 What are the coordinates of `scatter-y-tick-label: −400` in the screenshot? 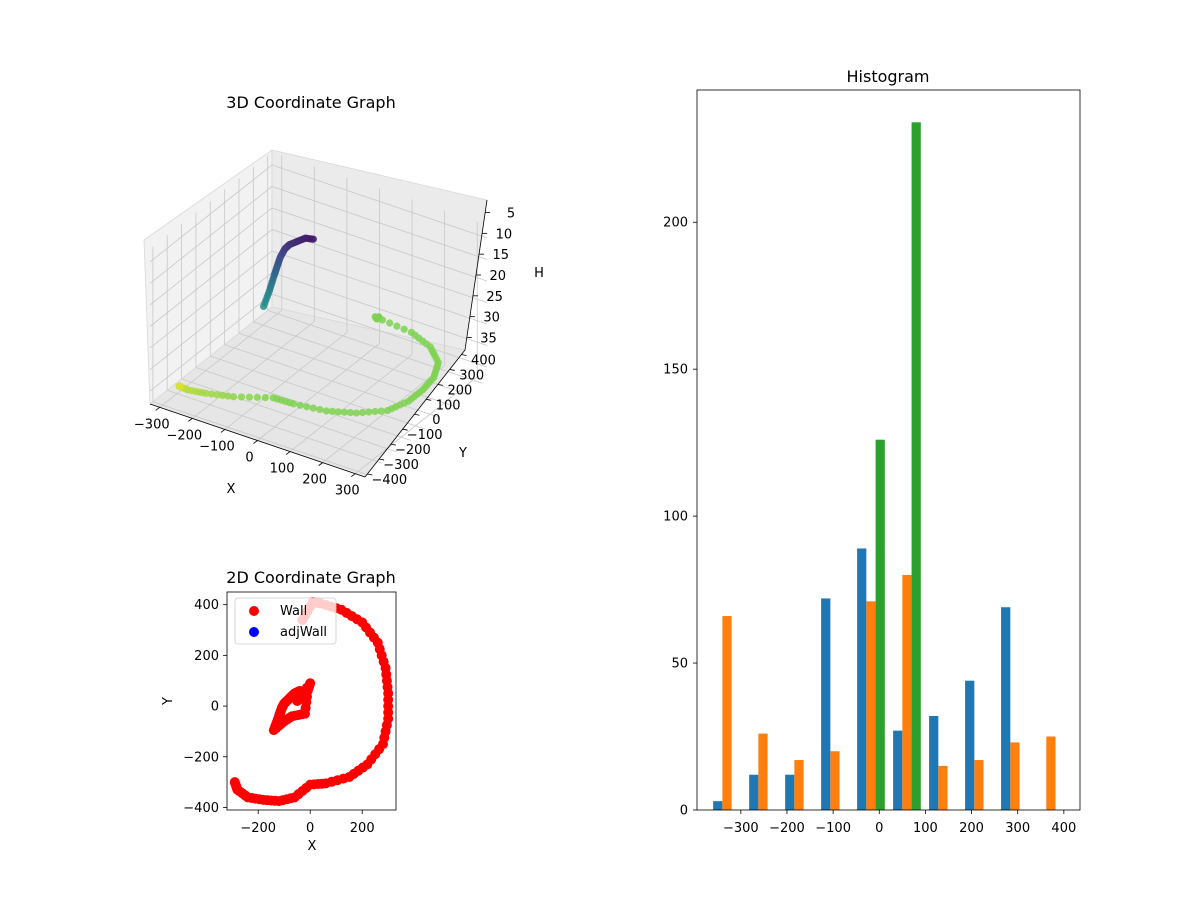 It's located at (201, 808).